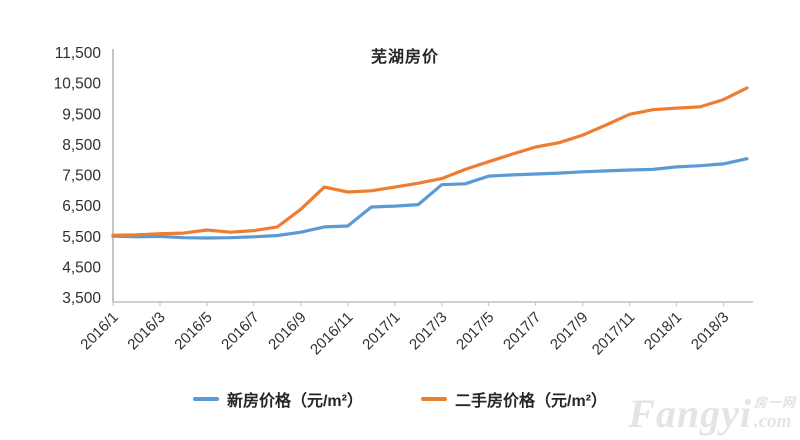 Image resolution: width=800 pixels, height=440 pixels. What do you see at coordinates (428, 331) in the screenshot?
I see `x-axis-tick-label: 2017/3` at bounding box center [428, 331].